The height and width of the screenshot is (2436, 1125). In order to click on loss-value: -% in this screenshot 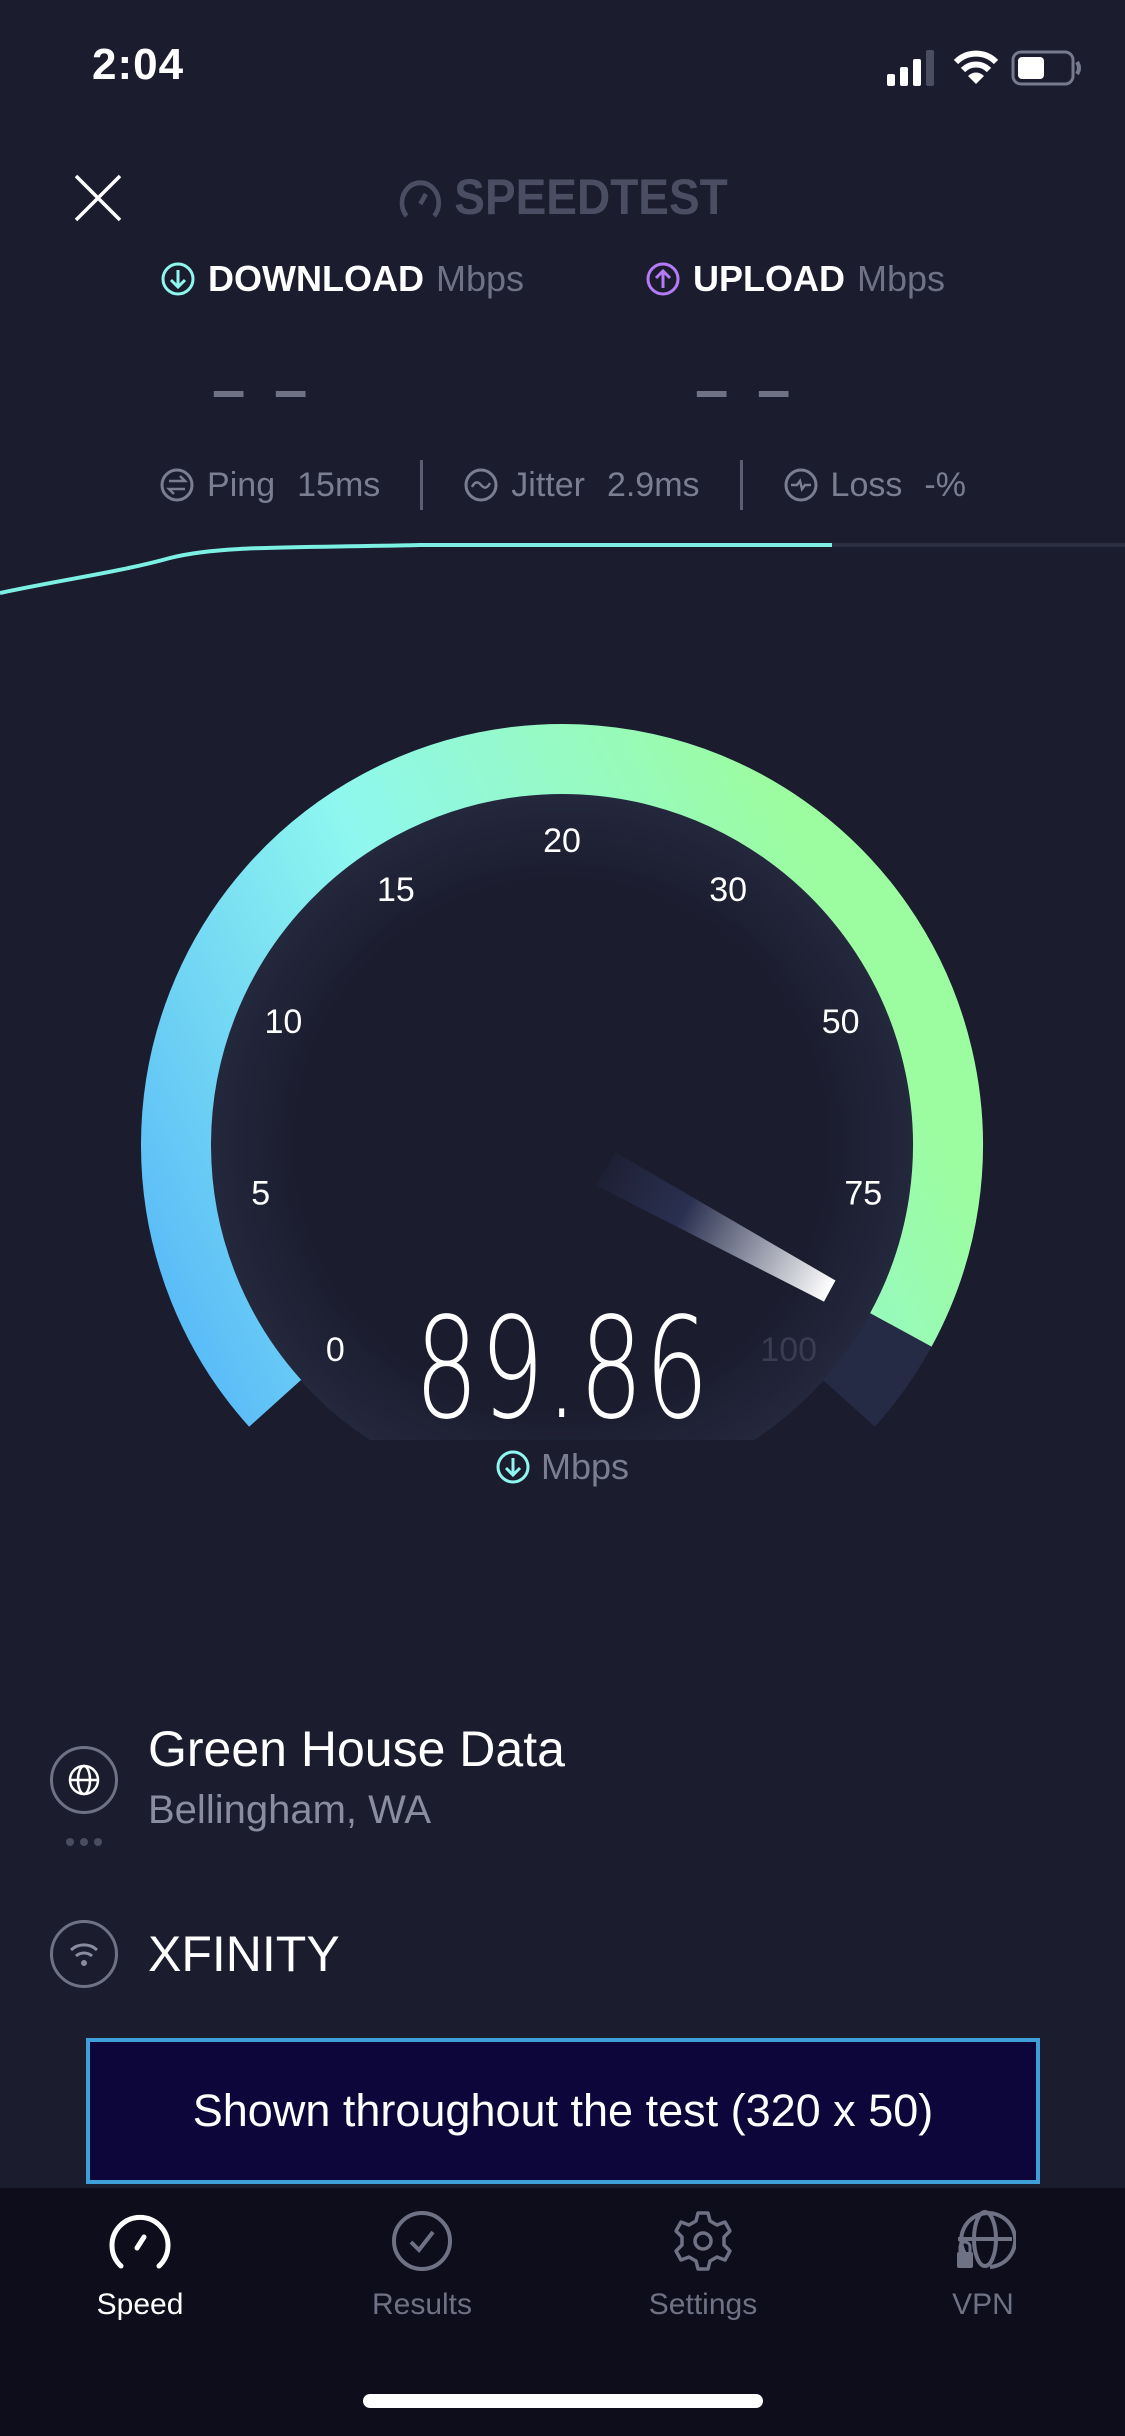, I will do `click(945, 484)`.